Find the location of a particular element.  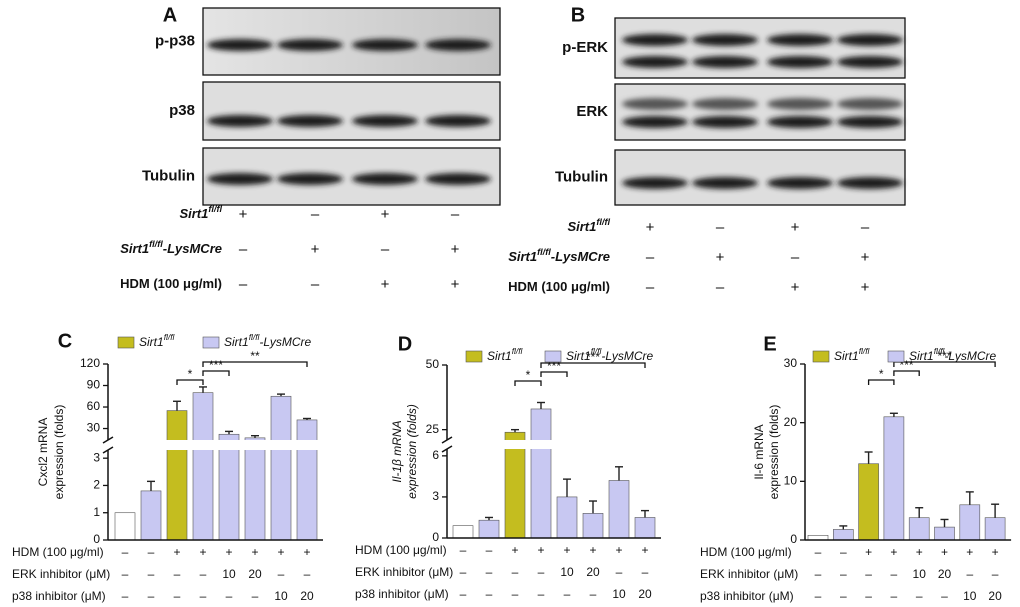

condition-label-sup: fl/fl is located at coordinates (156, 244).